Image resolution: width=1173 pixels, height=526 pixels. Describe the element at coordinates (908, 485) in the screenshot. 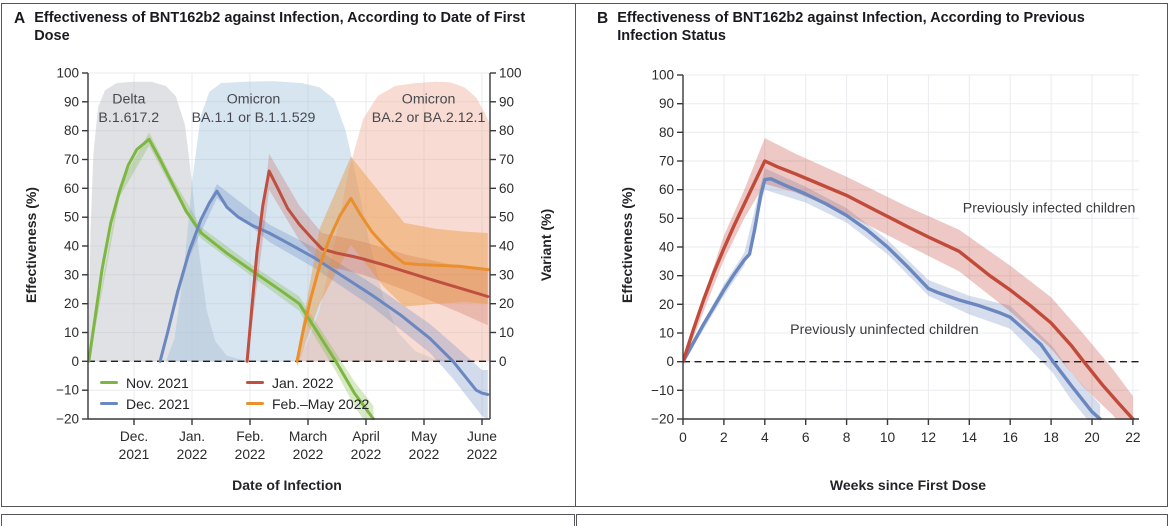

I see `panel-b-xlabel: Weeks since First Dose` at that location.